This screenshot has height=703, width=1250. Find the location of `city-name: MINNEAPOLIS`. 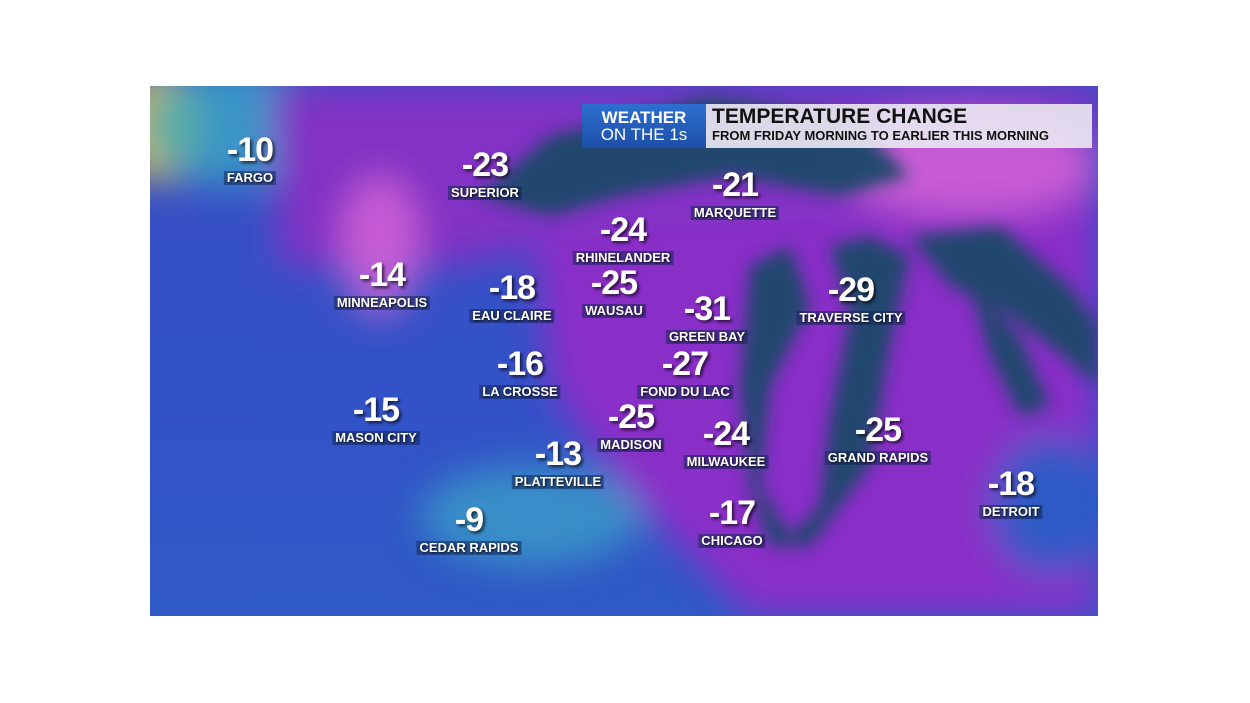

city-name: MINNEAPOLIS is located at coordinates (382, 303).